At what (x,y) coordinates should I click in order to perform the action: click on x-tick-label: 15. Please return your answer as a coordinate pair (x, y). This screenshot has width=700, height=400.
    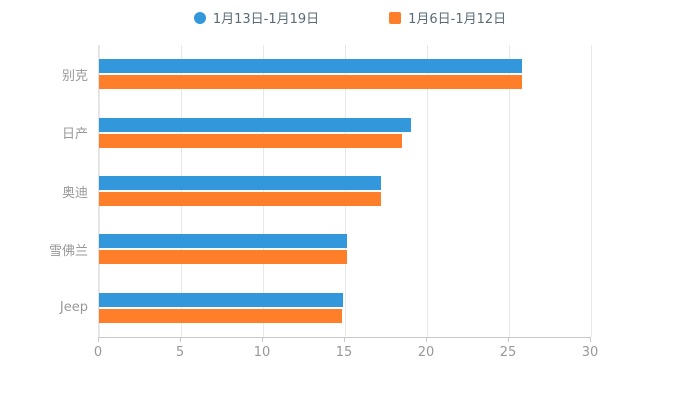
    Looking at the image, I should click on (344, 352).